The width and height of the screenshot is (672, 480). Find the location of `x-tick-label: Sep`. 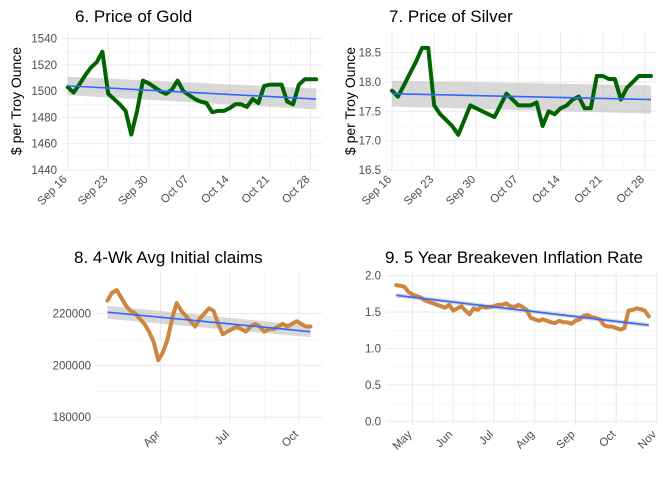

x-tick-label: Sep is located at coordinates (566, 440).